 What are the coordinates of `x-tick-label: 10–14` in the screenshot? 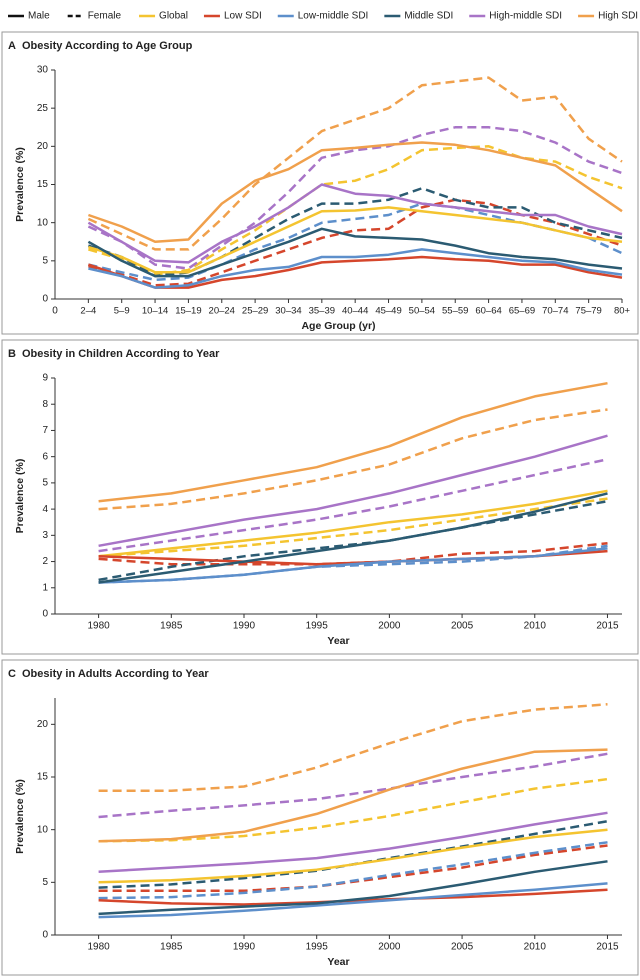 It's located at (155, 311).